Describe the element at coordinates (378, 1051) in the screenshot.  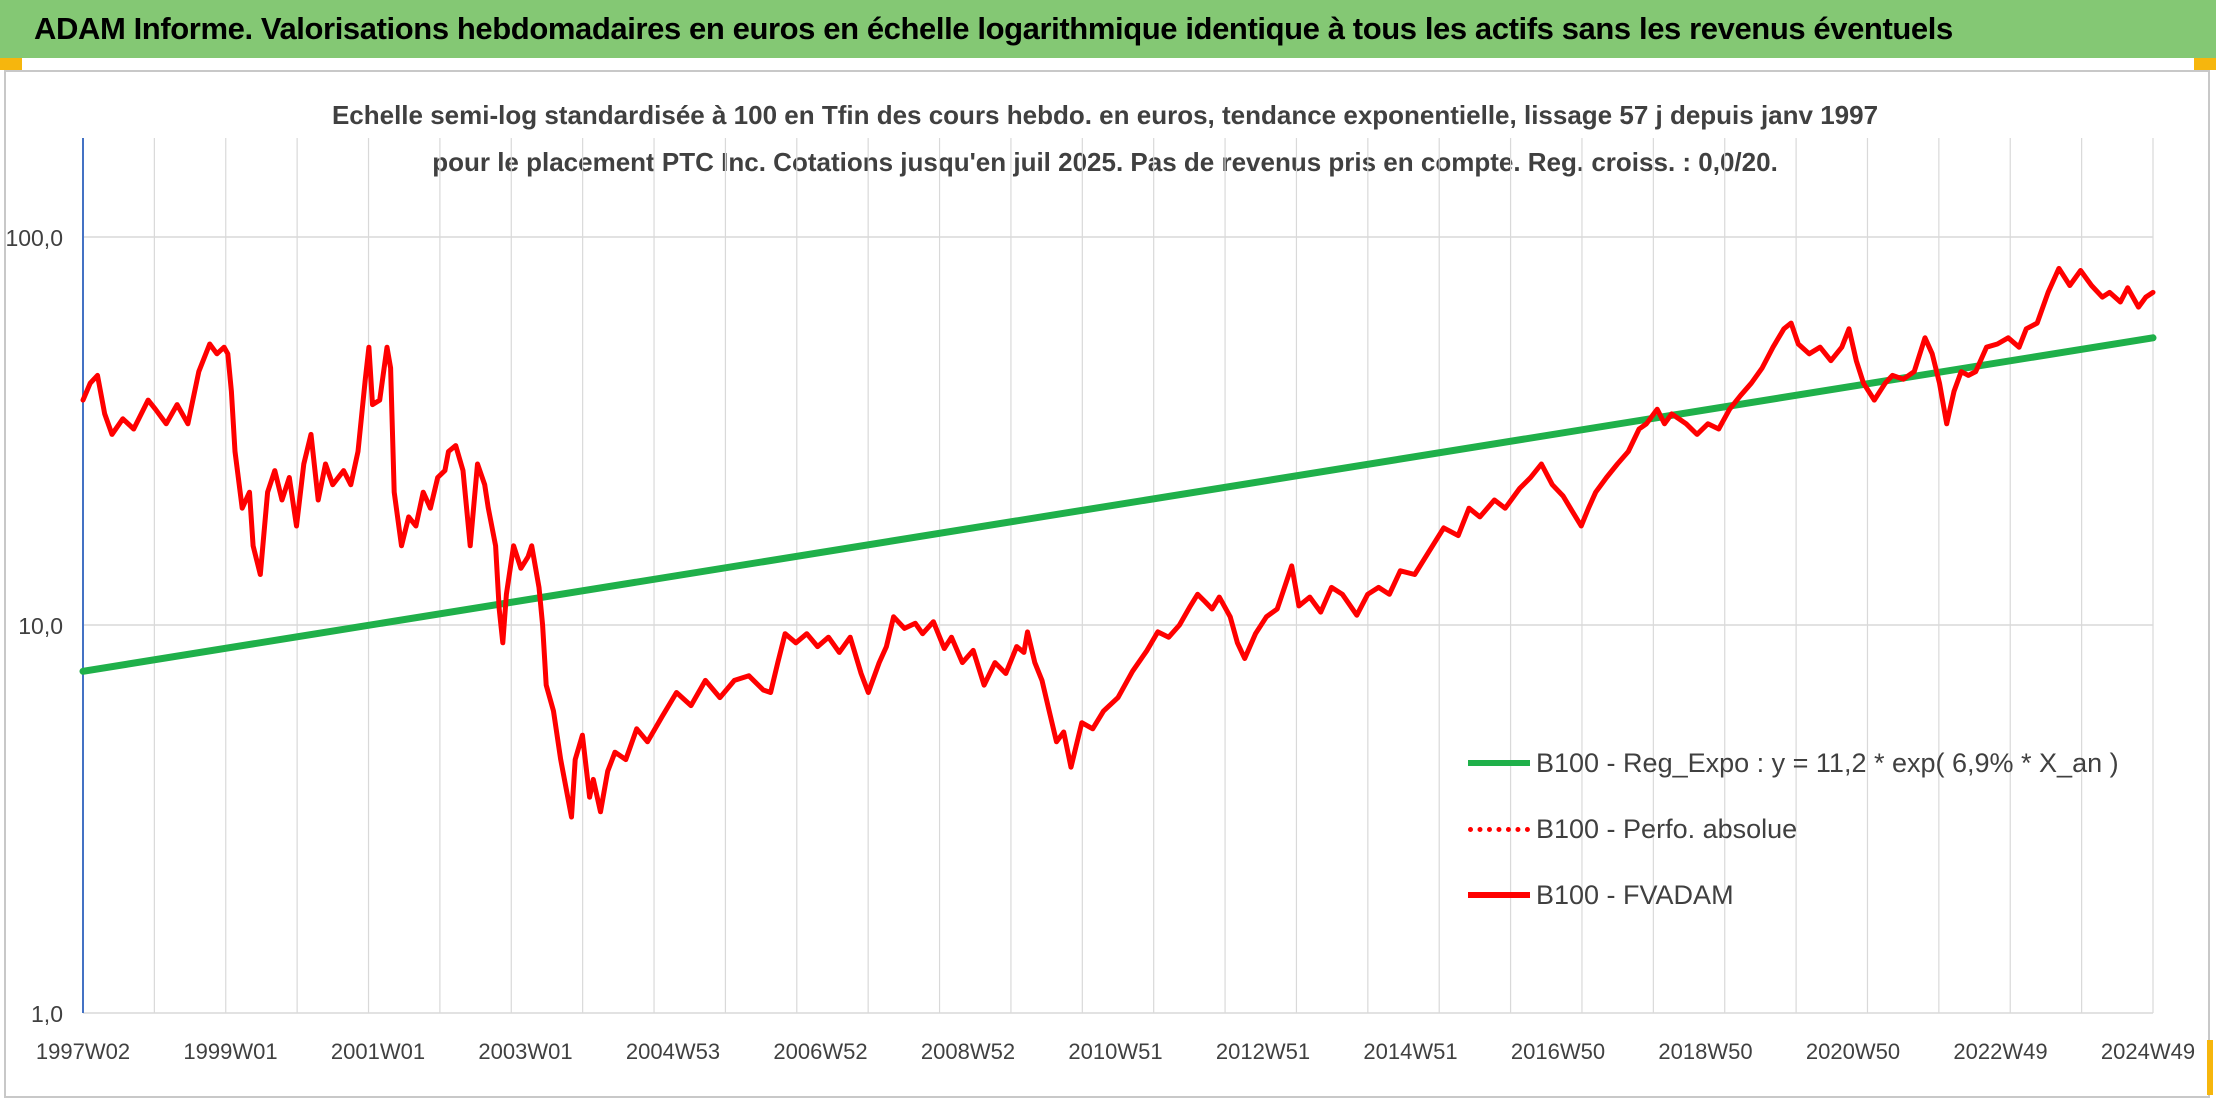
I see `x-tick-label: 2001W01` at that location.